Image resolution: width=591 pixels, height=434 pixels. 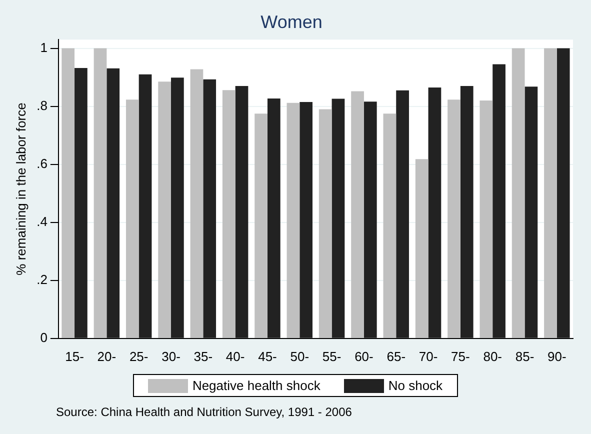 What do you see at coordinates (44, 47) in the screenshot?
I see `y-tick-label: 1` at bounding box center [44, 47].